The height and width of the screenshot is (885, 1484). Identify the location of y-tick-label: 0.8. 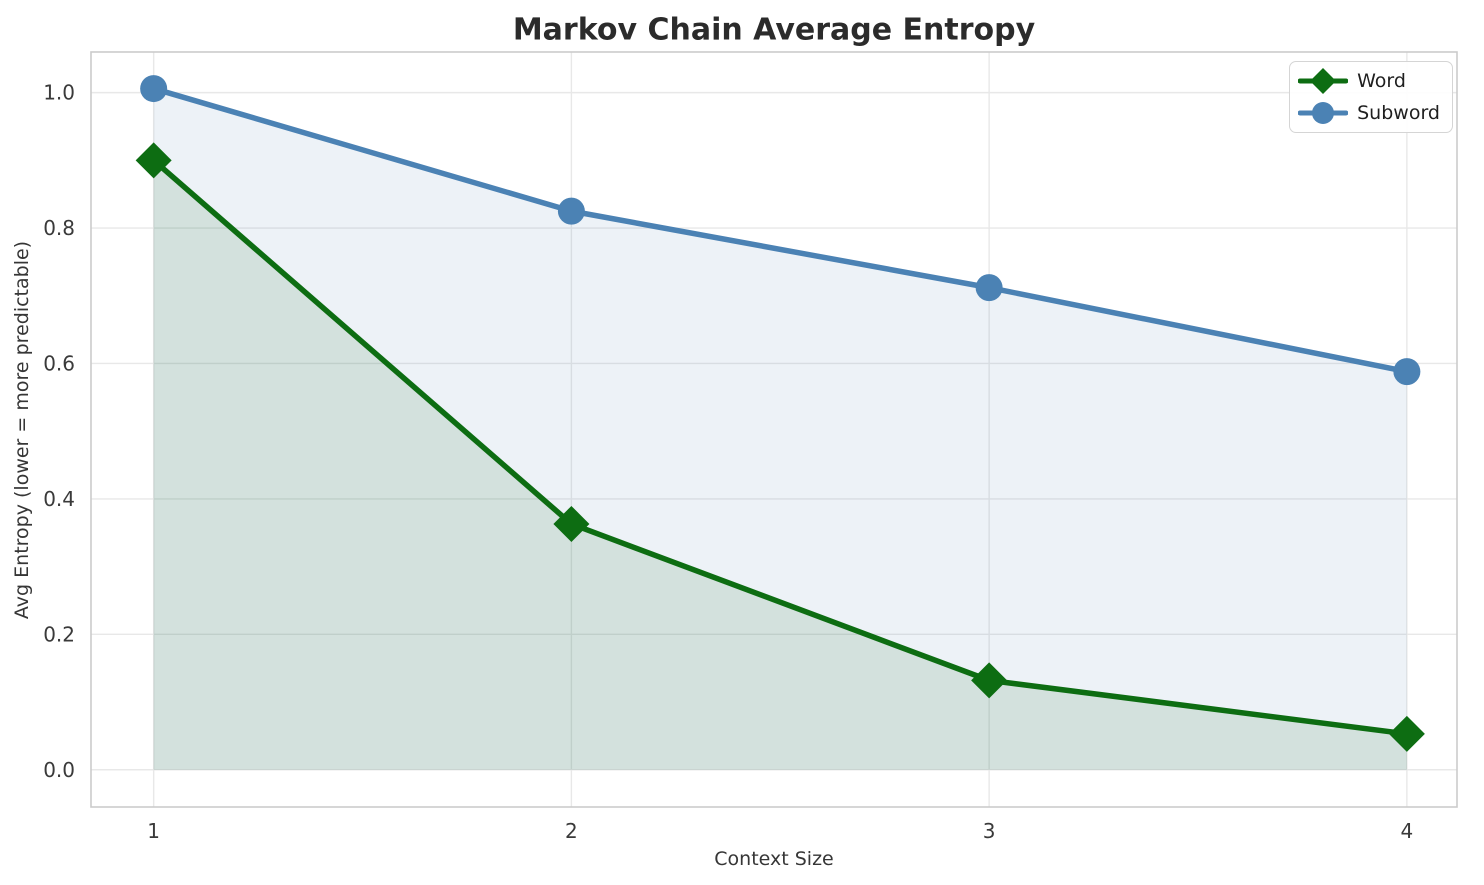
(59, 228).